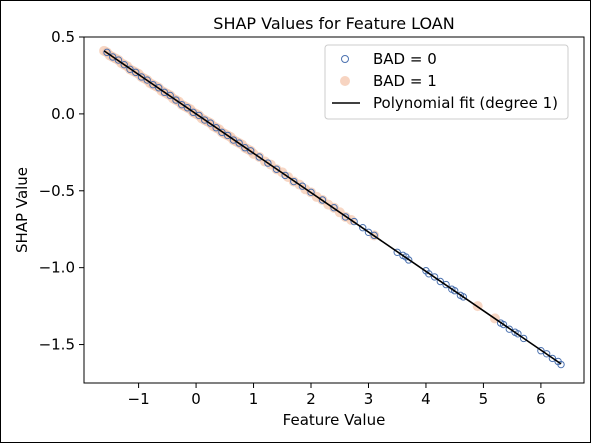  I want to click on x-axis-label: Feature Value, so click(334, 420).